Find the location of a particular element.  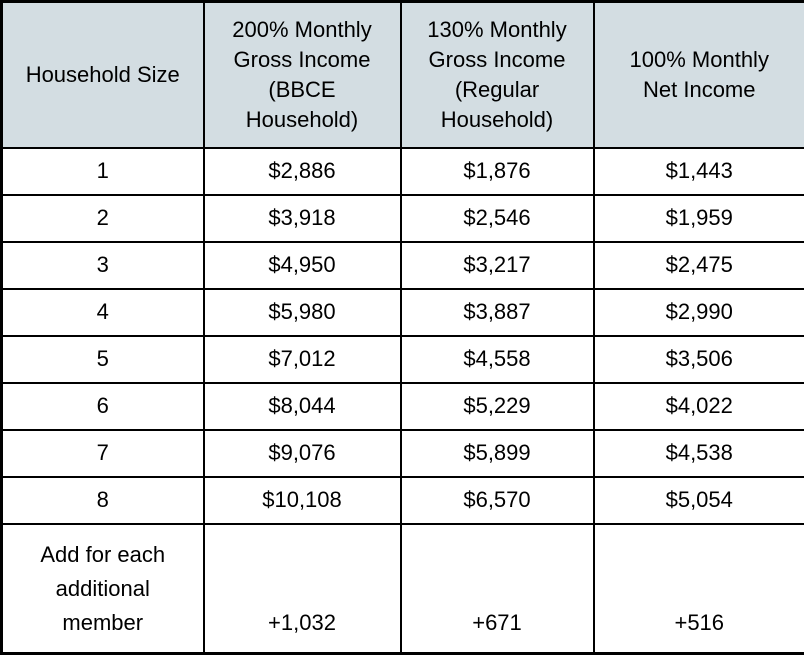

table-row: 4 $5,980 $3,887 $2,990 is located at coordinates (402, 312).